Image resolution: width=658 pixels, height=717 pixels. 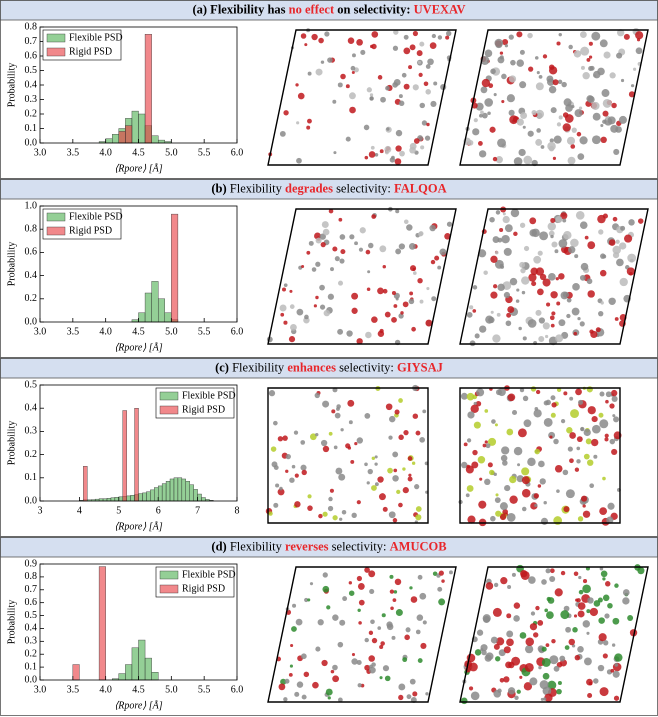 What do you see at coordinates (31, 589) in the screenshot?
I see `y-tick-label: 0.7` at bounding box center [31, 589].